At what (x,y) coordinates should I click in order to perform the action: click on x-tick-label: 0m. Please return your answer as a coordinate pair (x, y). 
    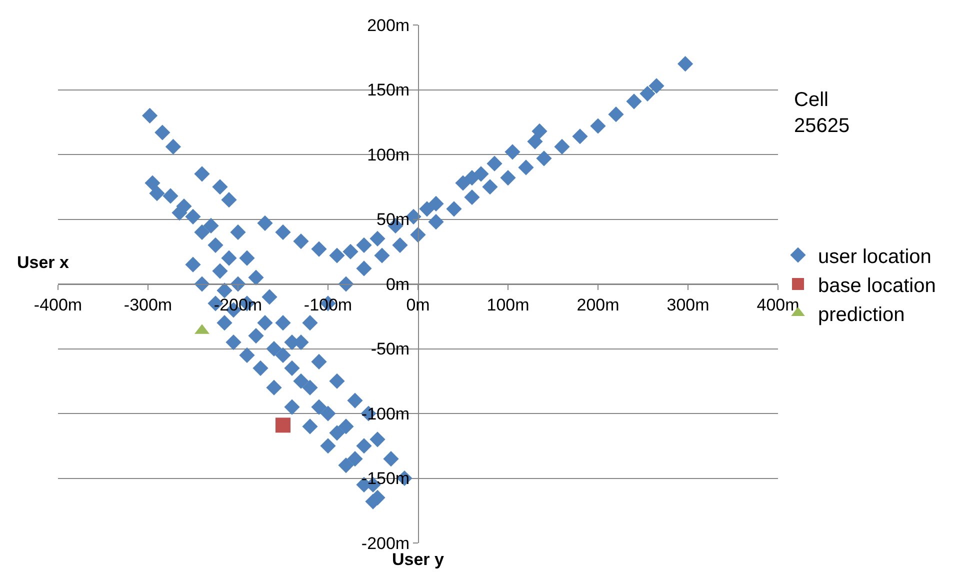
    Looking at the image, I should click on (418, 304).